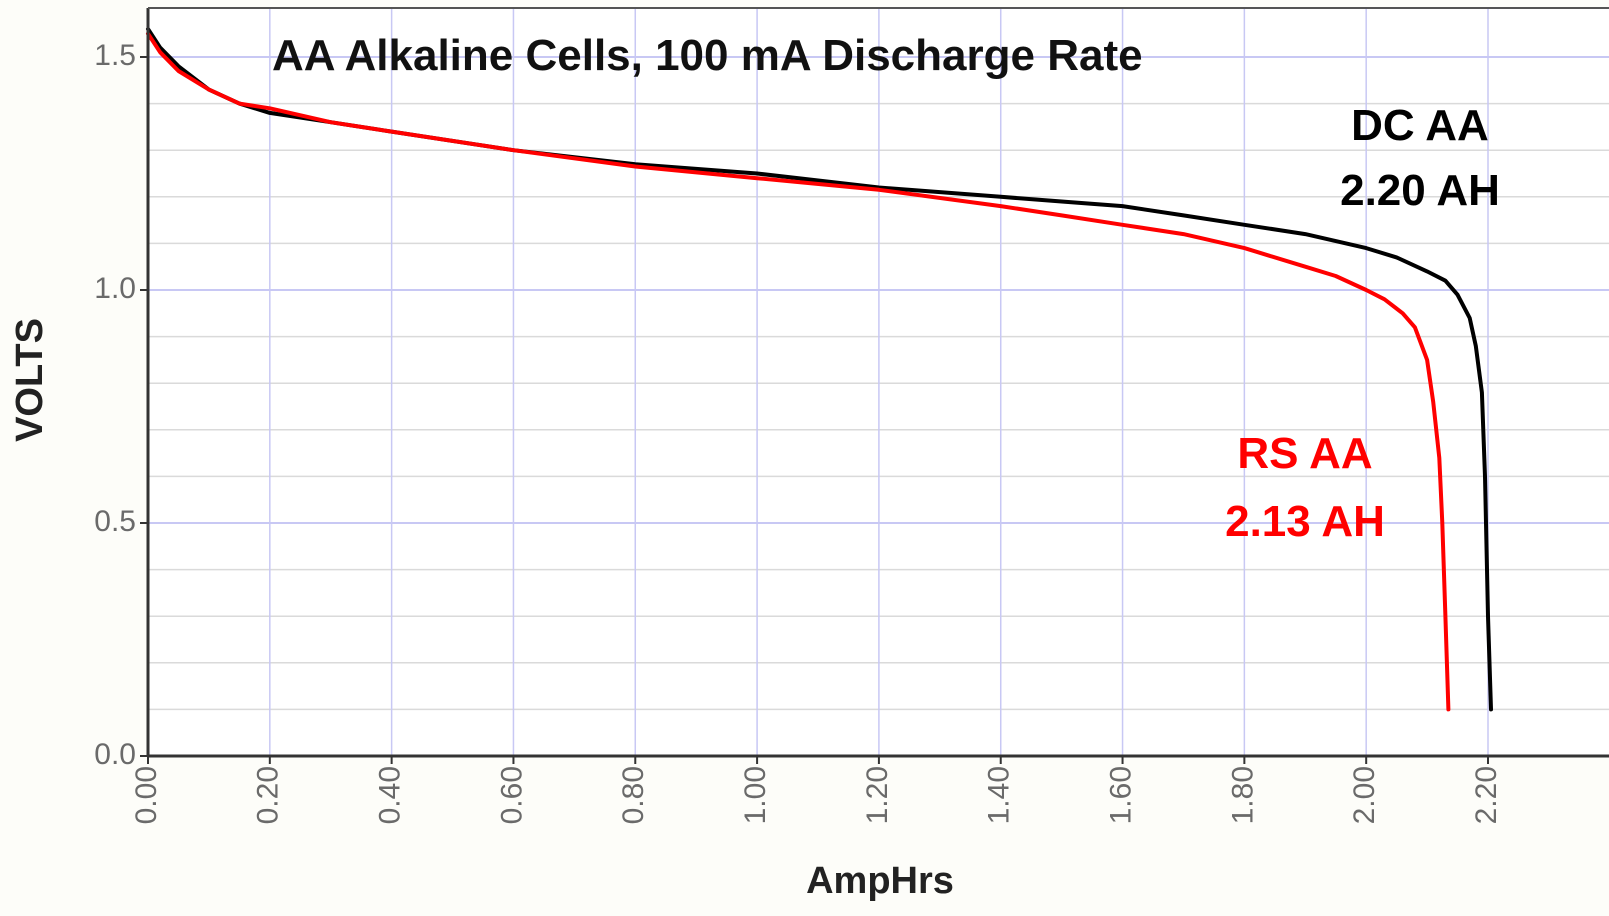 The width and height of the screenshot is (1609, 916). I want to click on y-axis-title: VOLTS, so click(30, 380).